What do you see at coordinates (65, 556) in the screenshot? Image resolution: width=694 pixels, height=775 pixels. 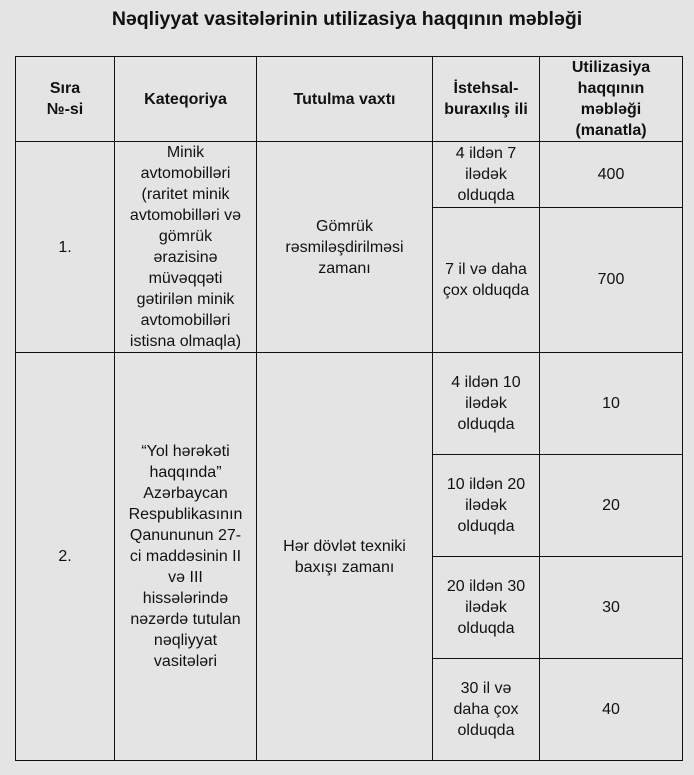 I see `row-number: 2.` at bounding box center [65, 556].